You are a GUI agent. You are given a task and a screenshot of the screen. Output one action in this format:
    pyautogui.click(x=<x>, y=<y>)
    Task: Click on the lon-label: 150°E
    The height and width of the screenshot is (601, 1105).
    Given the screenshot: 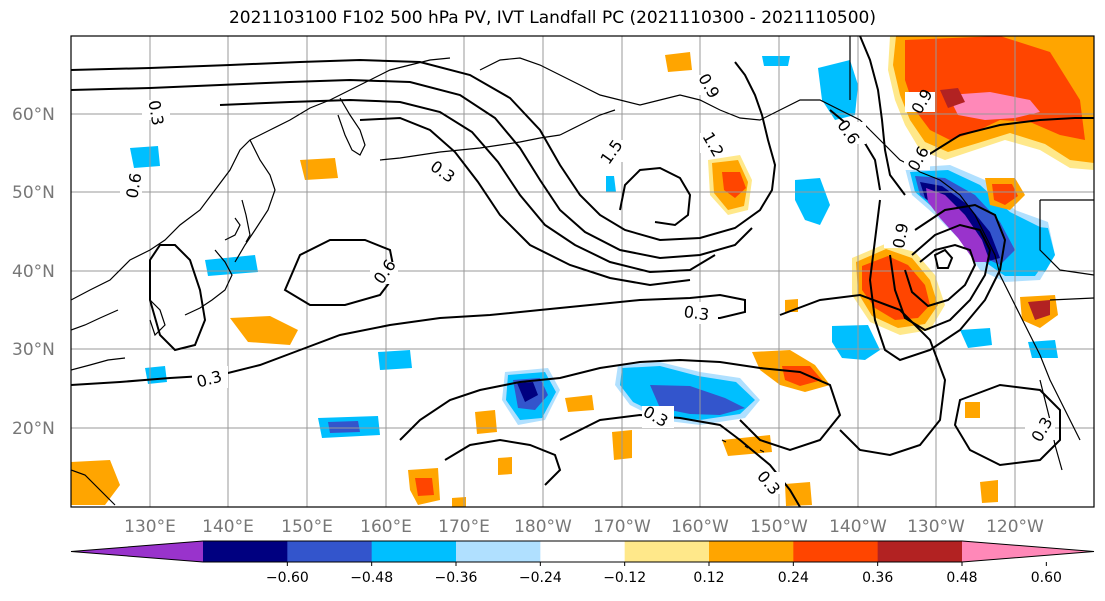 What is the action you would take?
    pyautogui.click(x=307, y=527)
    